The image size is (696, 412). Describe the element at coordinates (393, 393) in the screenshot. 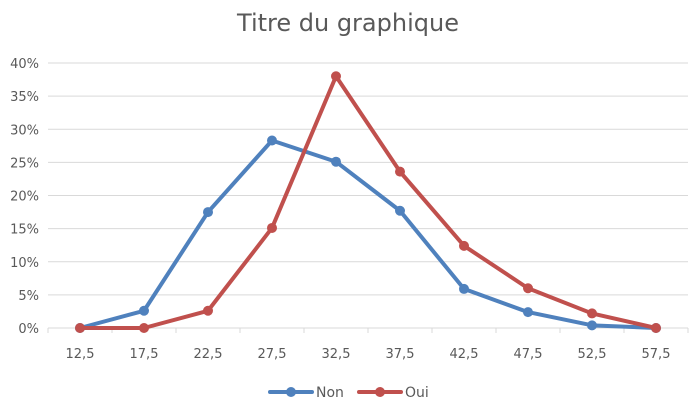

I see `legend-item-oui: Oui` at that location.